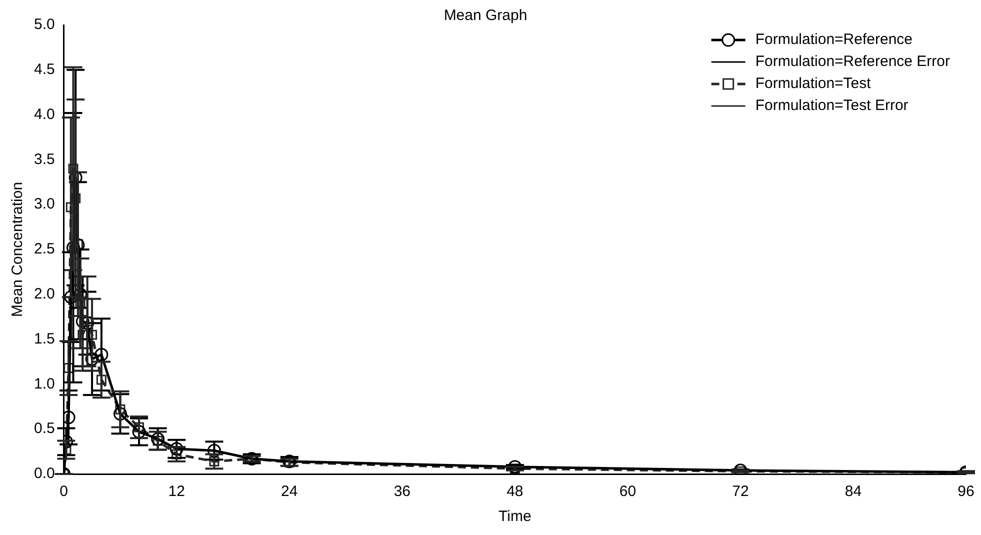  Describe the element at coordinates (44, 204) in the screenshot. I see `y-tick-label: 3.0` at that location.